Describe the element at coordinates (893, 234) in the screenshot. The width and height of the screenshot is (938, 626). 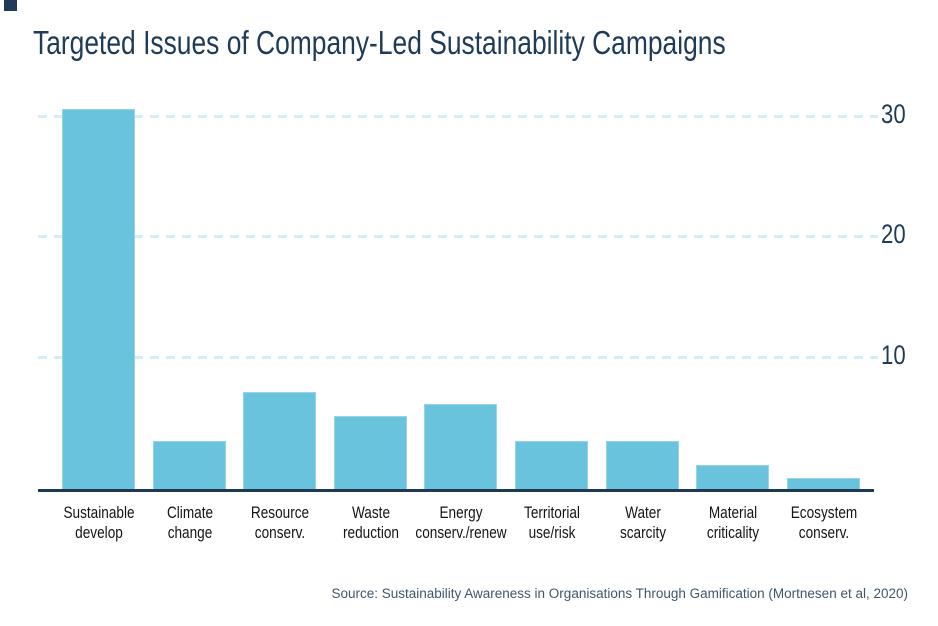
I see `y-tick-label-20: 20` at that location.